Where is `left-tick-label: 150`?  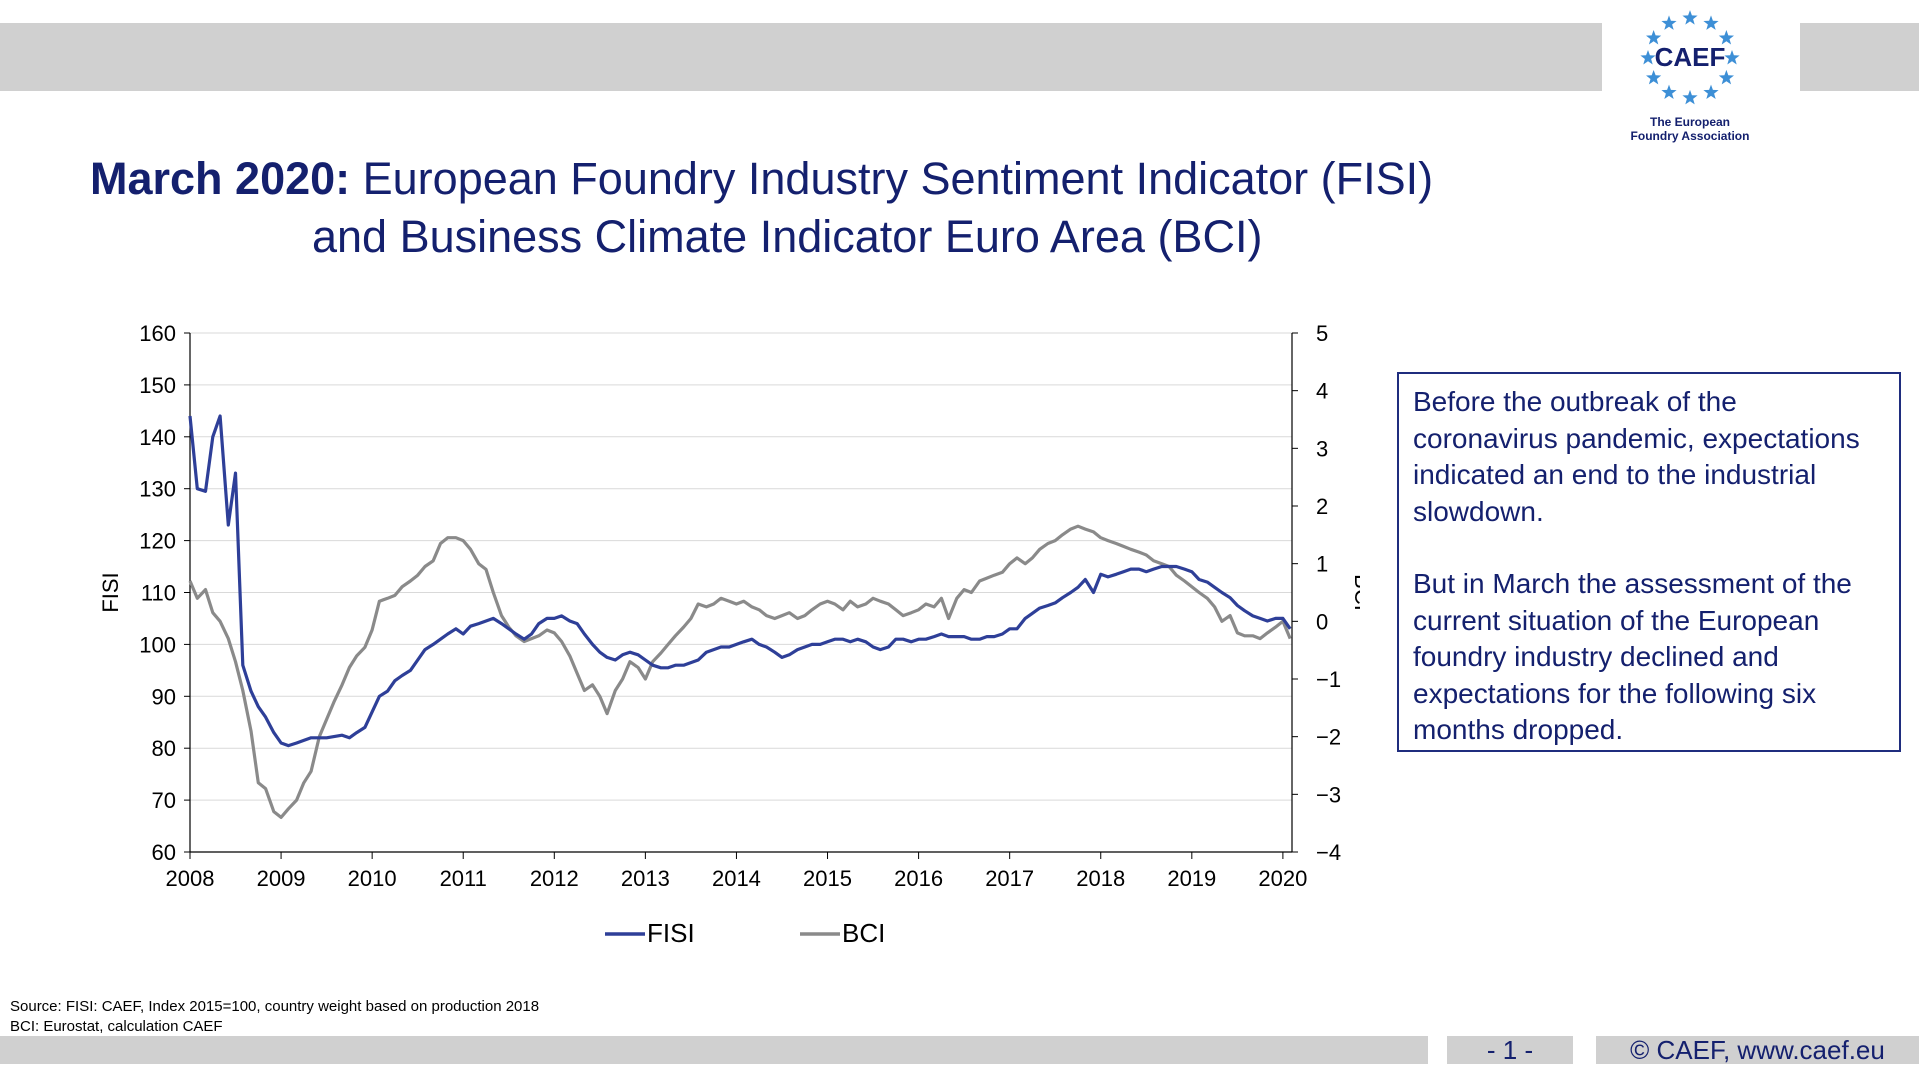
left-tick-label: 150 is located at coordinates (157, 385).